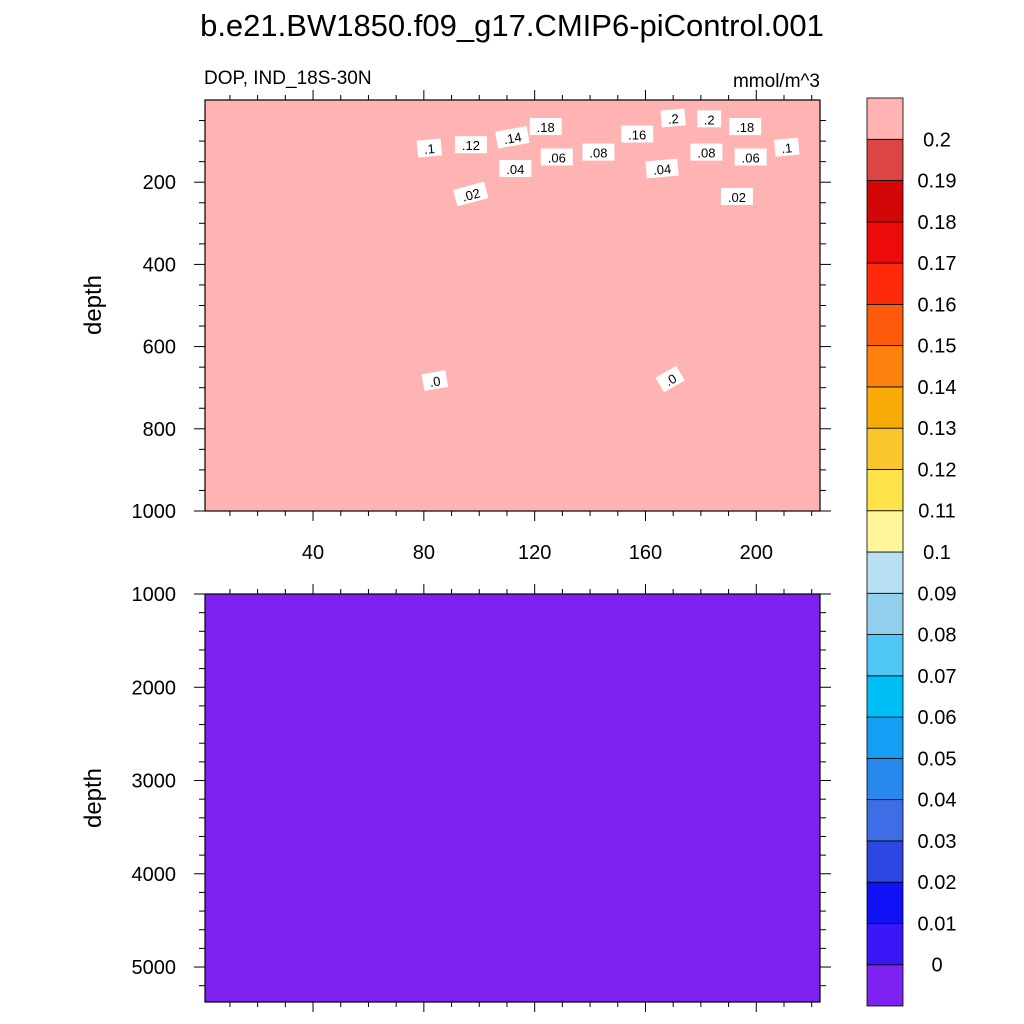 This screenshot has height=1024, width=1024. Describe the element at coordinates (937, 305) in the screenshot. I see `colorbar-label: 0.16` at that location.